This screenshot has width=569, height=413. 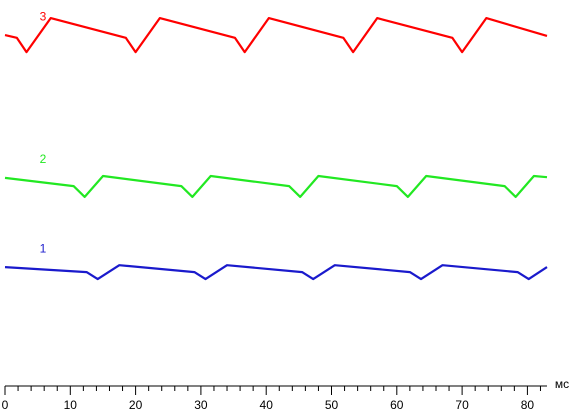 What do you see at coordinates (43, 248) in the screenshot?
I see `trace-label: 1` at bounding box center [43, 248].